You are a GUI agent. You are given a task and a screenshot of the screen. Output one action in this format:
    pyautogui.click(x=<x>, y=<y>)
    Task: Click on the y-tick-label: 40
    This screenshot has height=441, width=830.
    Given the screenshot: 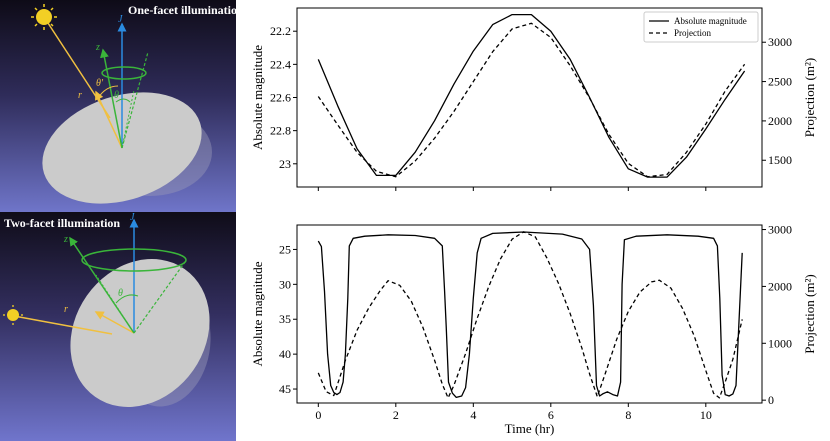 What is the action you would take?
    pyautogui.click(x=285, y=354)
    